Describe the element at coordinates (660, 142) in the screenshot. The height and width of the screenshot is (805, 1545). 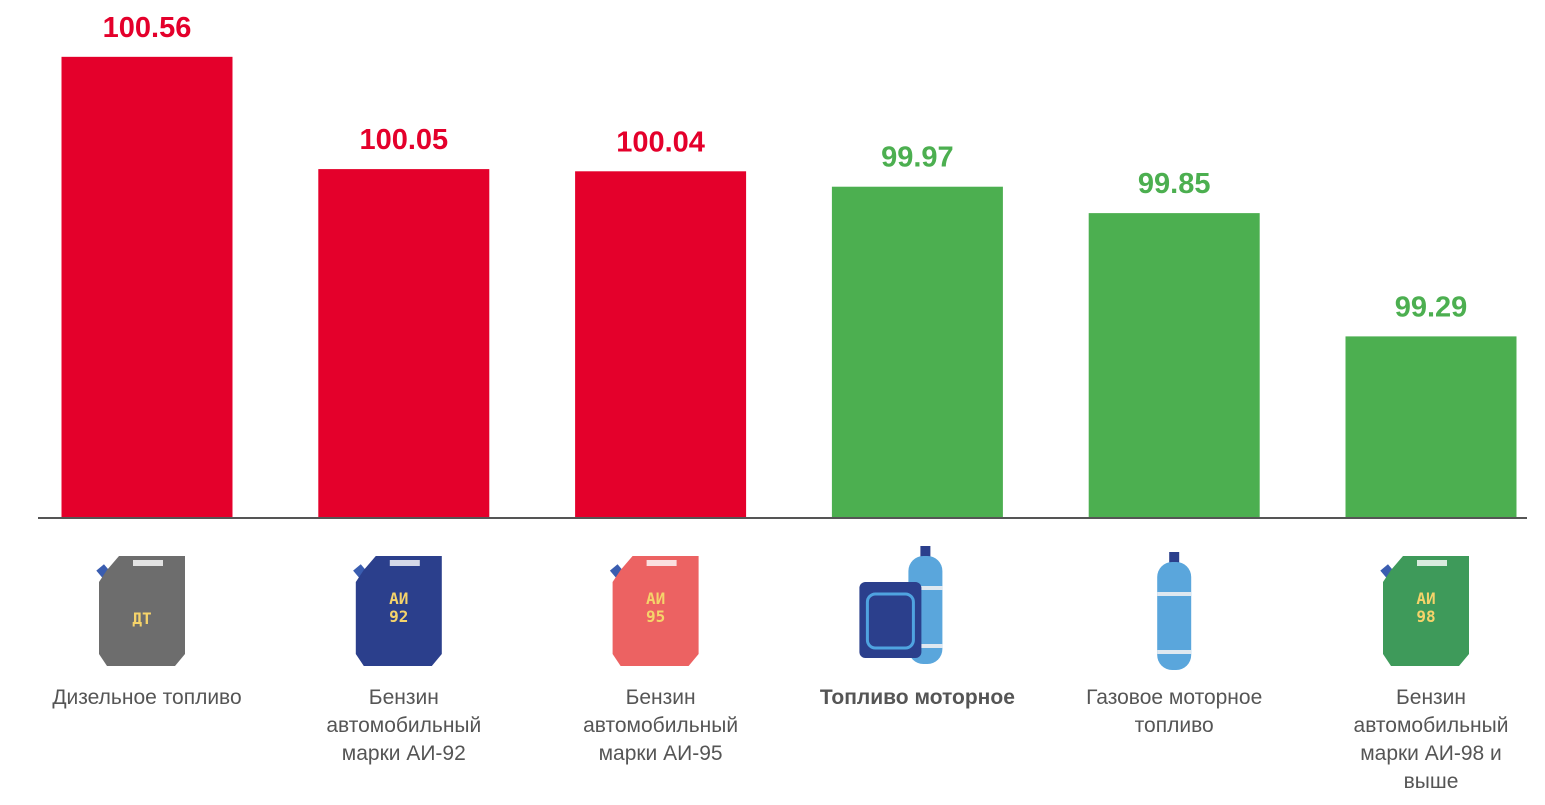
I see `value-label: 100.04` at that location.